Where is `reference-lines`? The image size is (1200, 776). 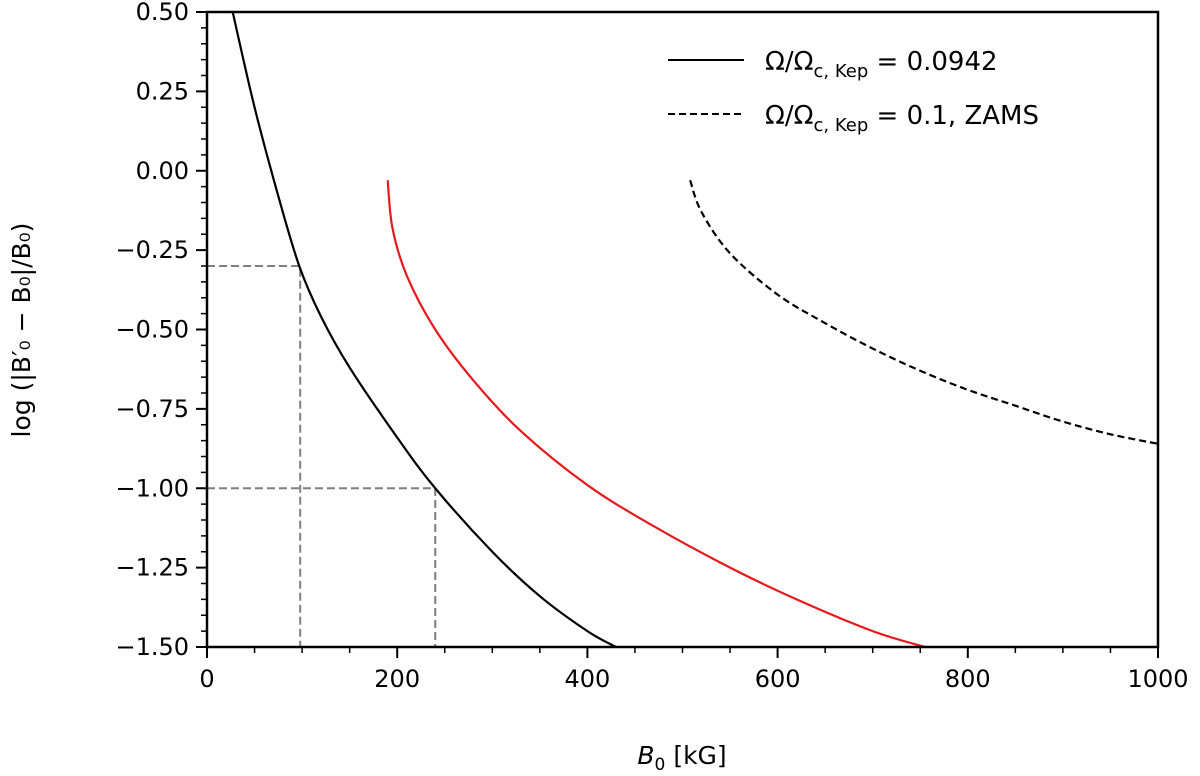 reference-lines is located at coordinates (322, 456).